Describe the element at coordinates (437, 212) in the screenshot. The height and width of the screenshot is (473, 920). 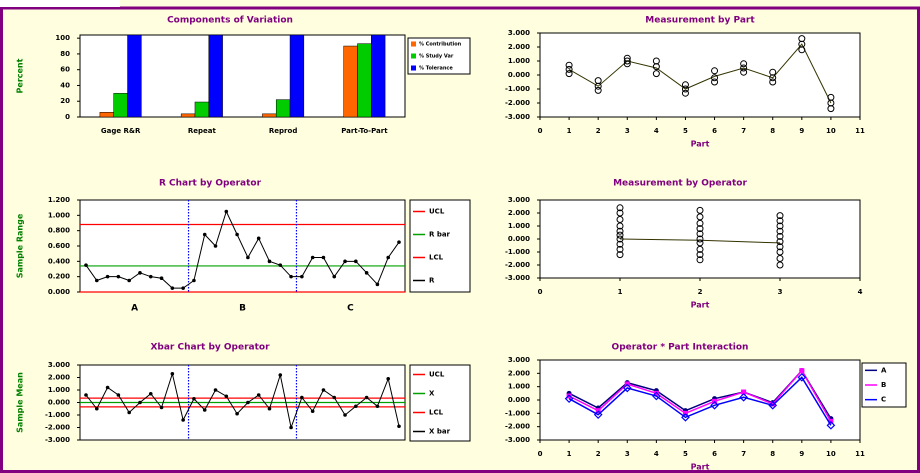
I see `legend-label: UCL` at that location.